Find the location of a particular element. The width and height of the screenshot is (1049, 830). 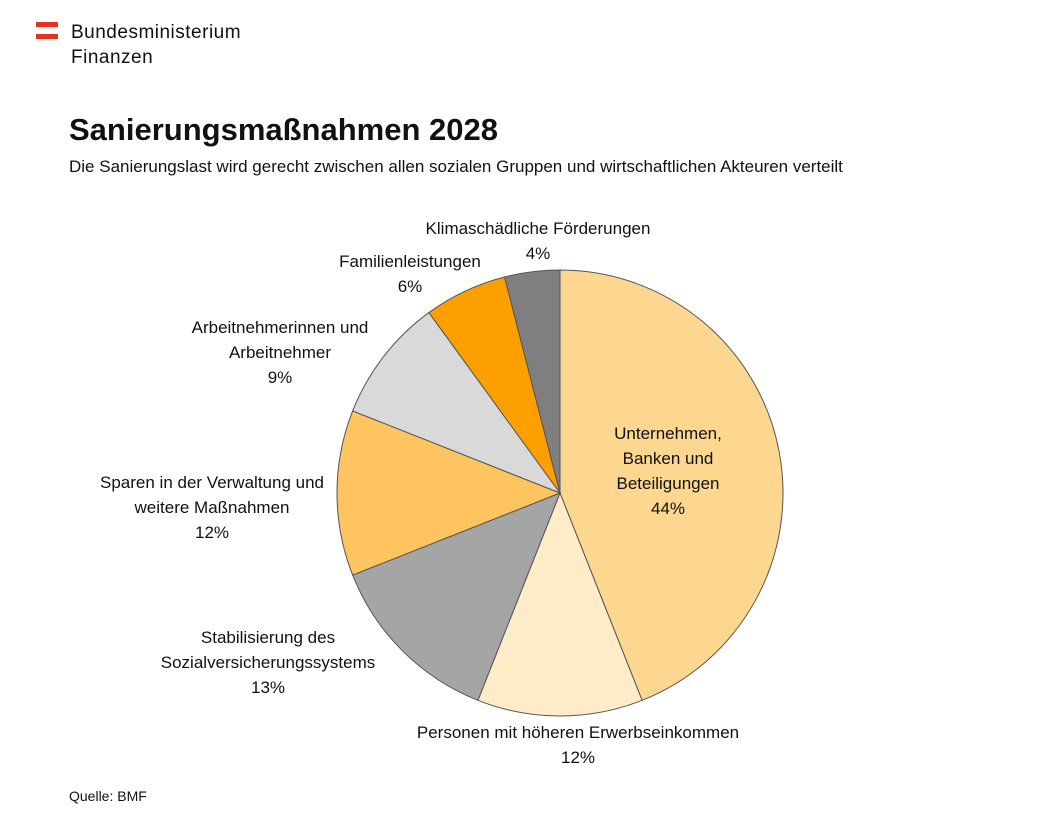

slice-label: Arbeitnehmerinnen und Arbeitnehmer 9% is located at coordinates (280, 352).